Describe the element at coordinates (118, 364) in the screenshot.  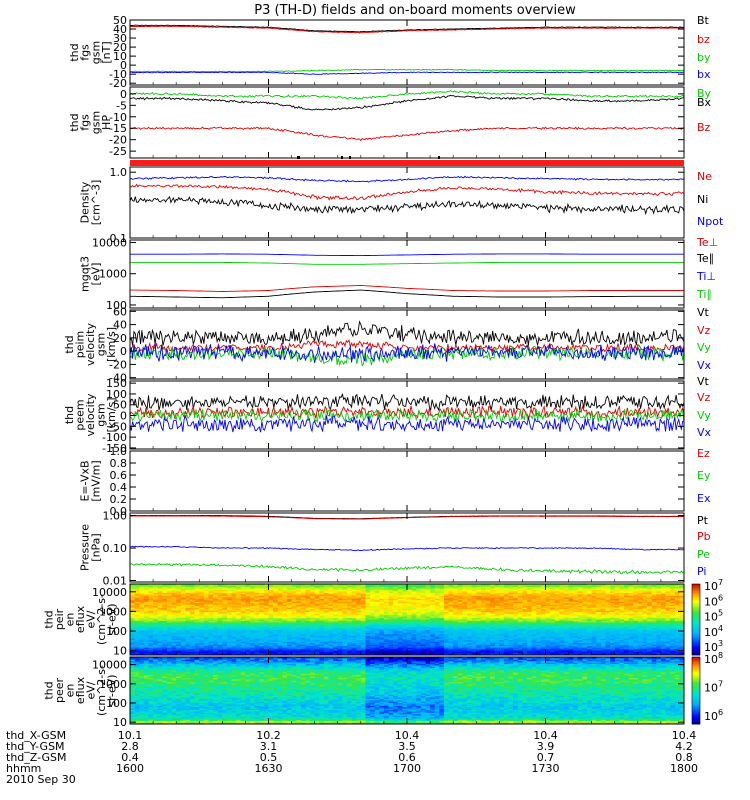
I see `y-tick-label: -20` at that location.